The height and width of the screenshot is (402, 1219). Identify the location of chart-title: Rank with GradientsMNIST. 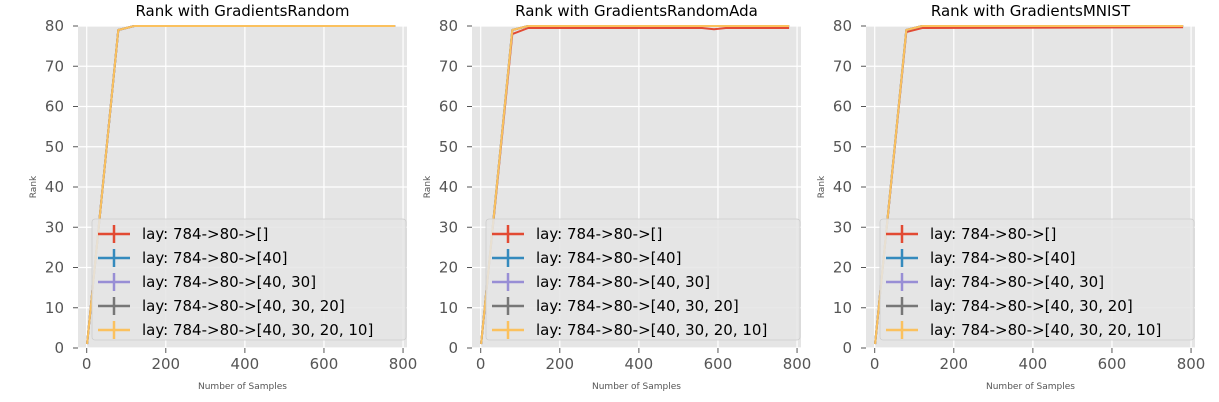
(1031, 11).